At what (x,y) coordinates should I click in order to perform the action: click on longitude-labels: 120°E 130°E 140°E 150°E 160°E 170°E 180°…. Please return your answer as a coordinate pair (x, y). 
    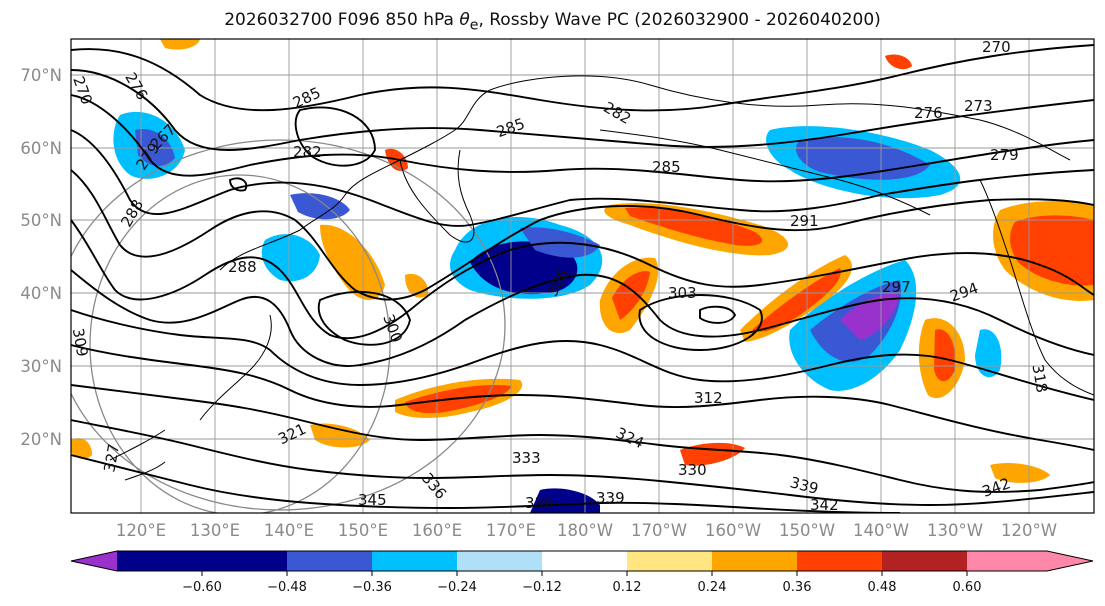
    Looking at the image, I should click on (586, 530).